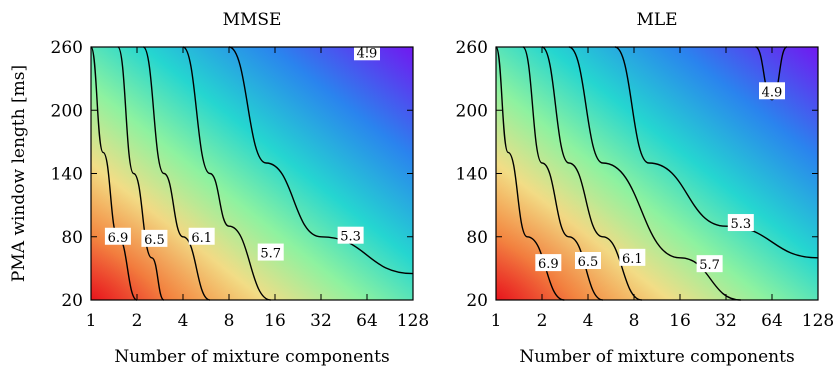 Image resolution: width=839 pixels, height=375 pixels. Describe the element at coordinates (19, 173) in the screenshot. I see `y-axis-label: PMA window length [ms]` at that location.